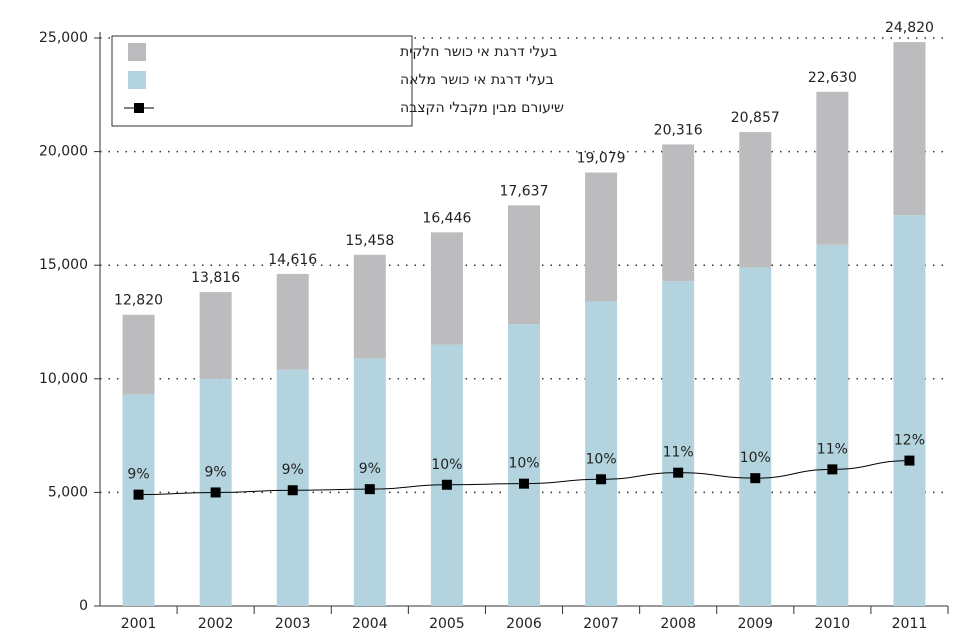  Describe the element at coordinates (833, 624) in the screenshot. I see `x-tick-label: 2010` at that location.